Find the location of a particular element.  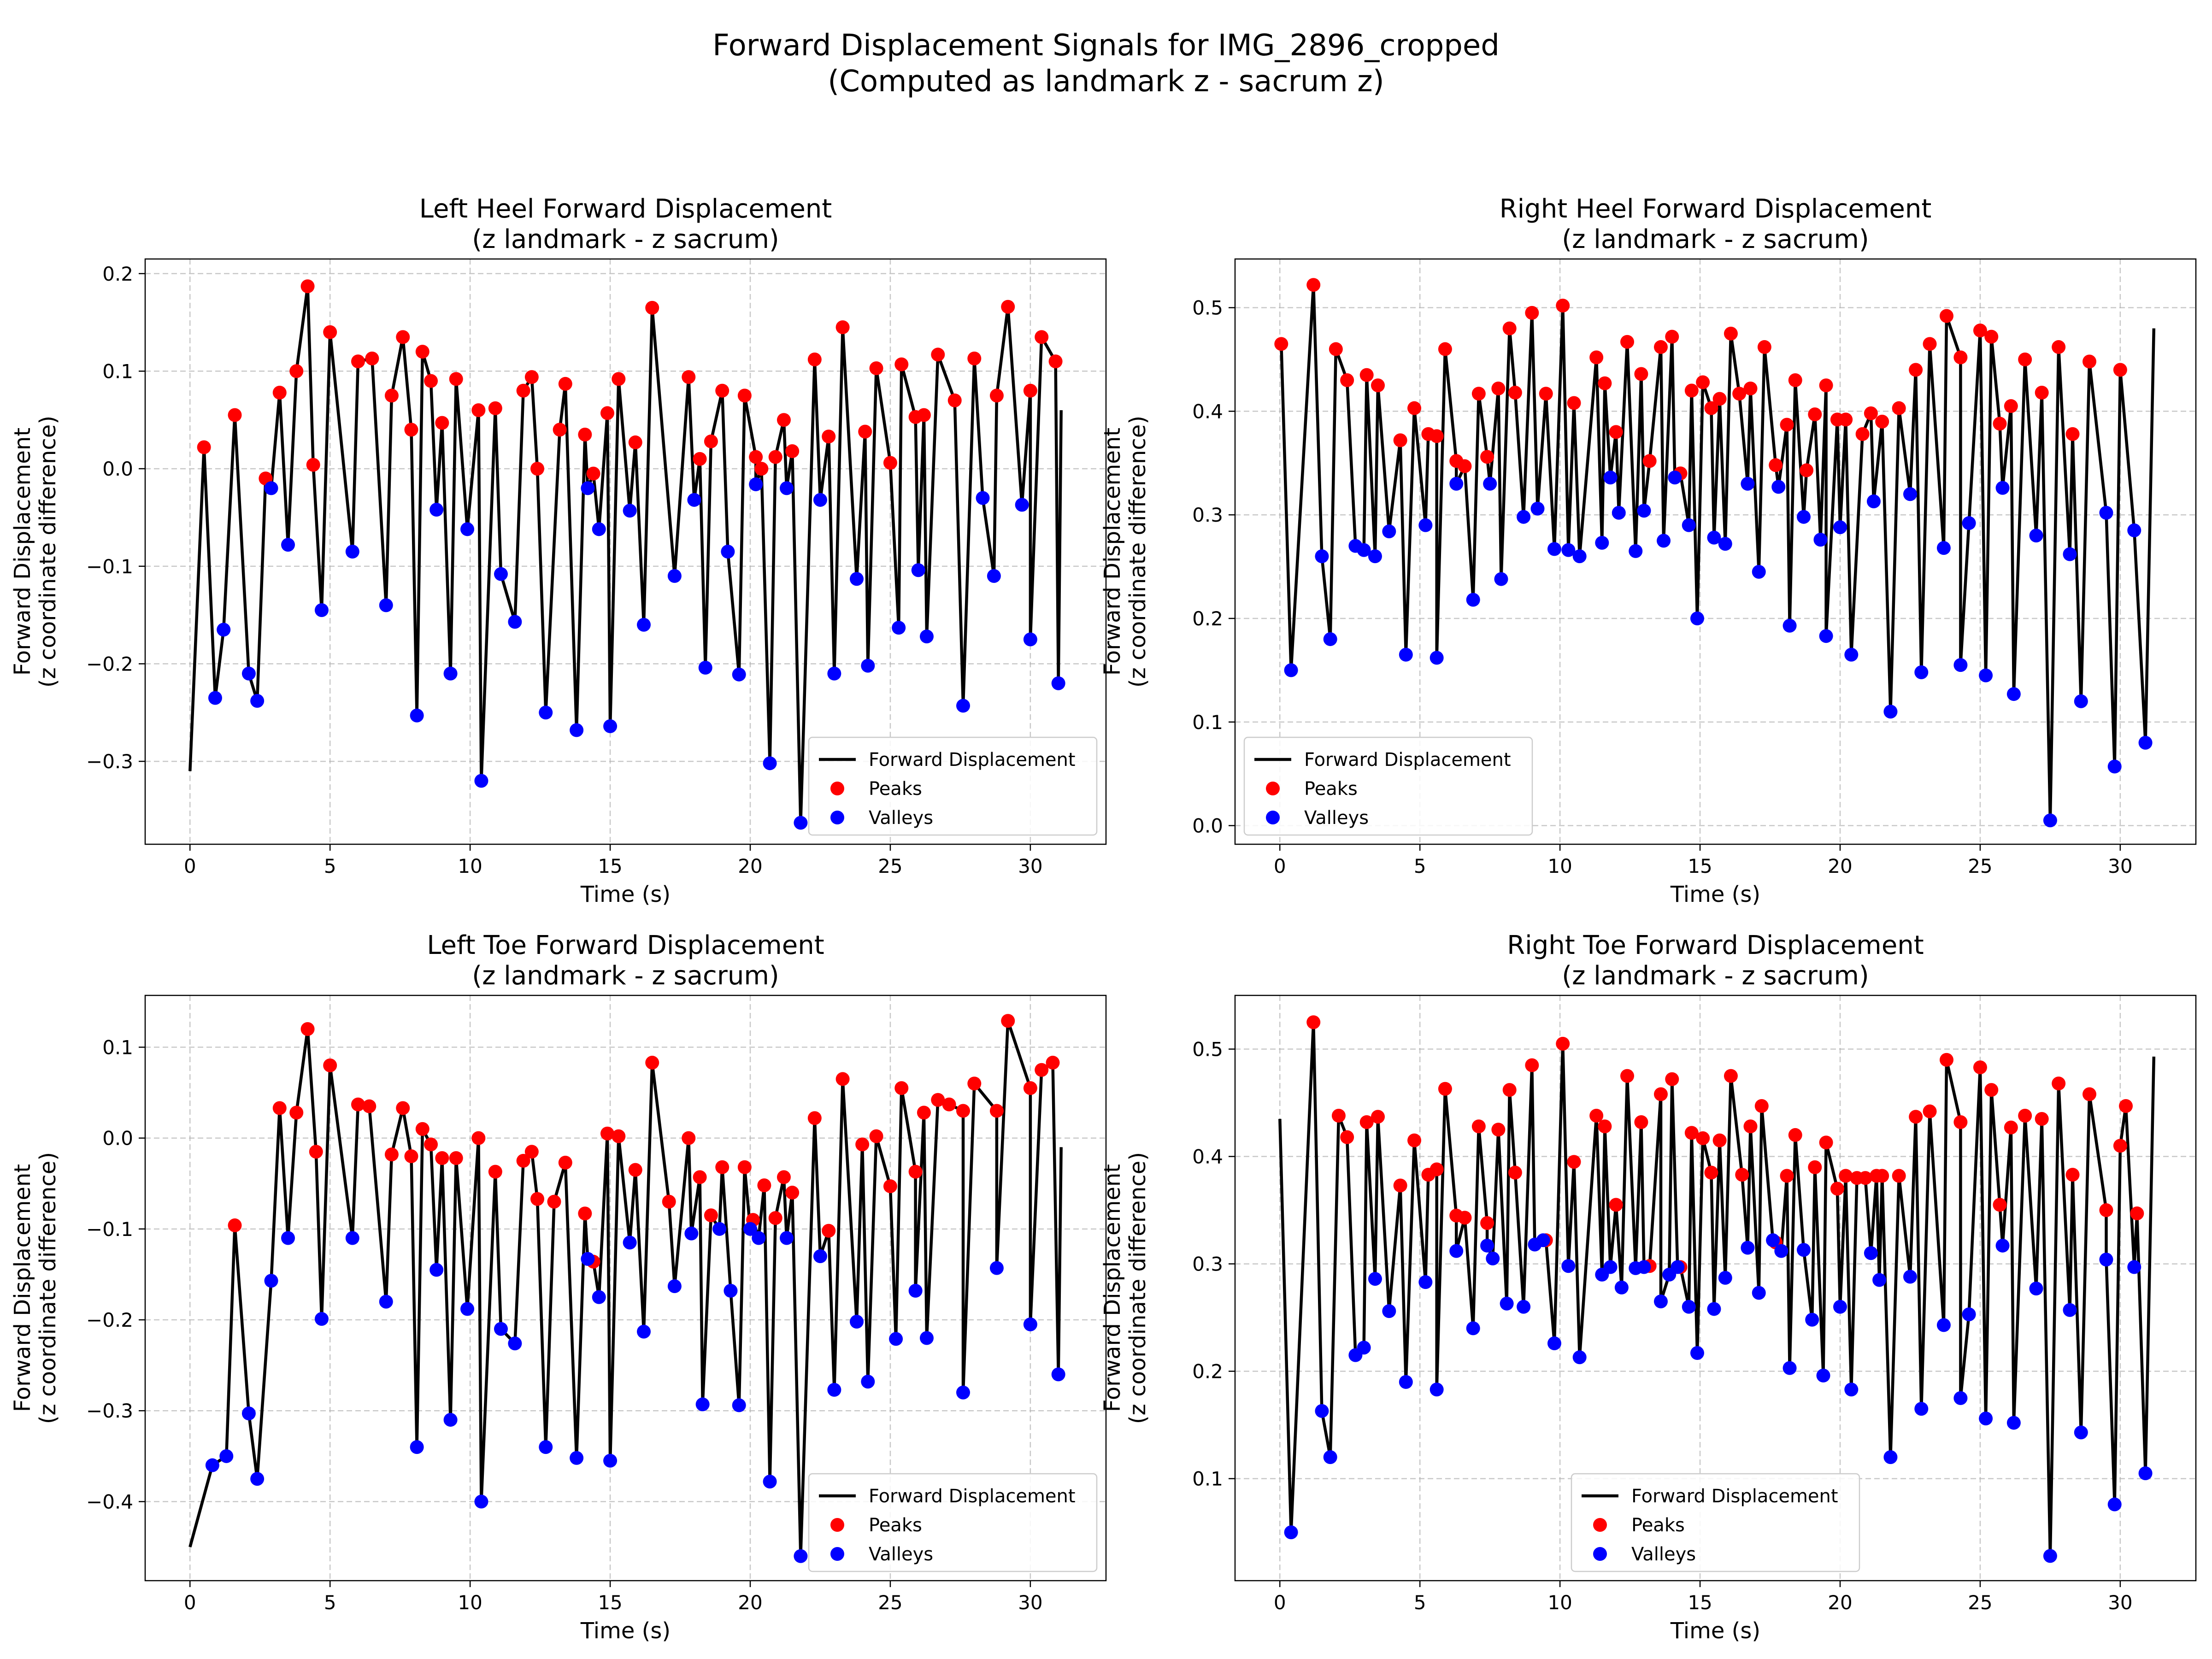

right-heel-legend: Forward Displacement Peaks Valleys is located at coordinates (1388, 786).